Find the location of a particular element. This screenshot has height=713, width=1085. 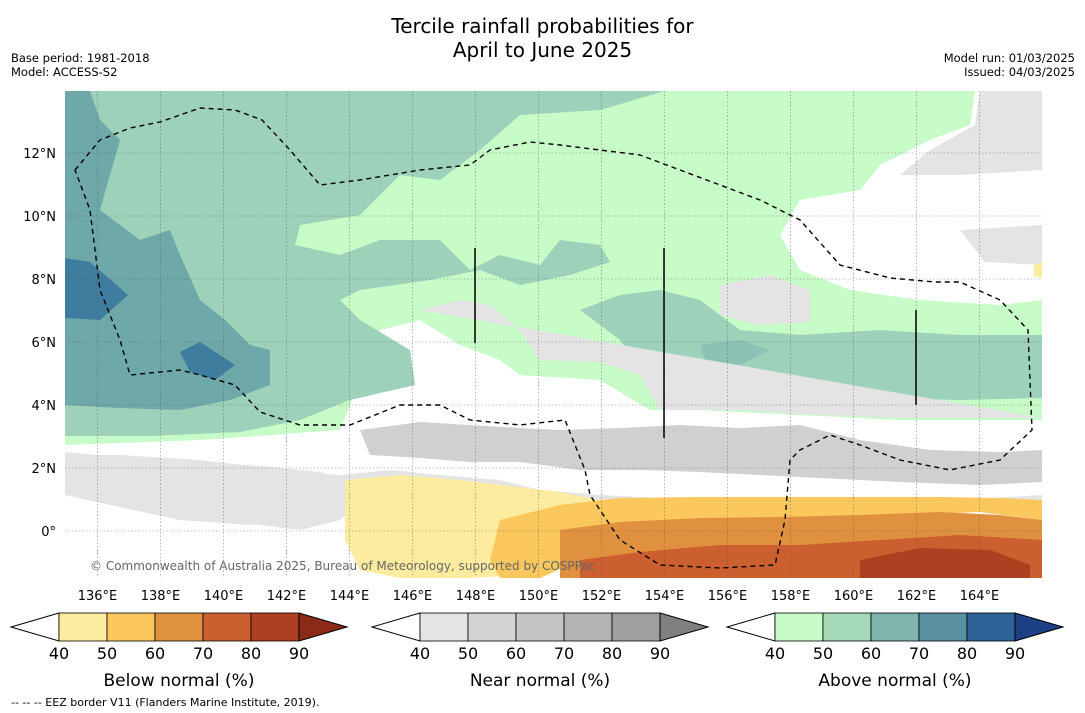

near-normal-40-mid is located at coordinates (765, 300).